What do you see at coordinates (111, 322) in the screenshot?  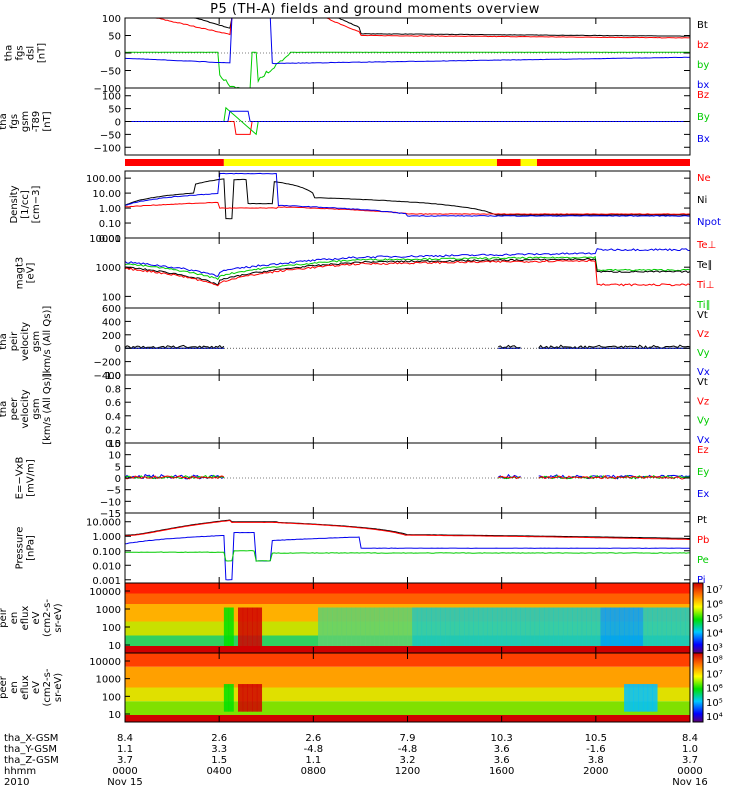 I see `ytick-peir-velocity-1: 400` at bounding box center [111, 322].